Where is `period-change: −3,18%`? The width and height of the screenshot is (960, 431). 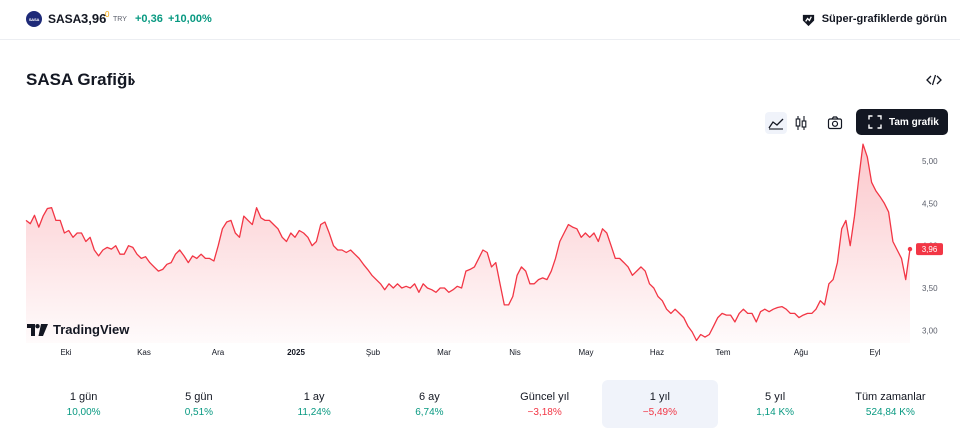
period-change: −3,18% is located at coordinates (544, 412).